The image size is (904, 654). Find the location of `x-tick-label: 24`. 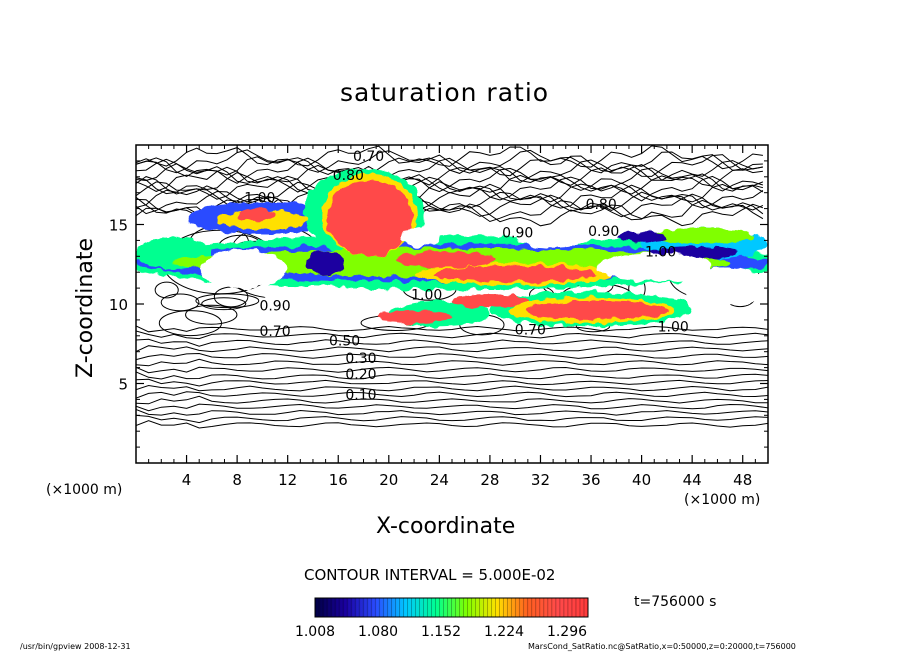

x-tick-label: 24 is located at coordinates (439, 480).